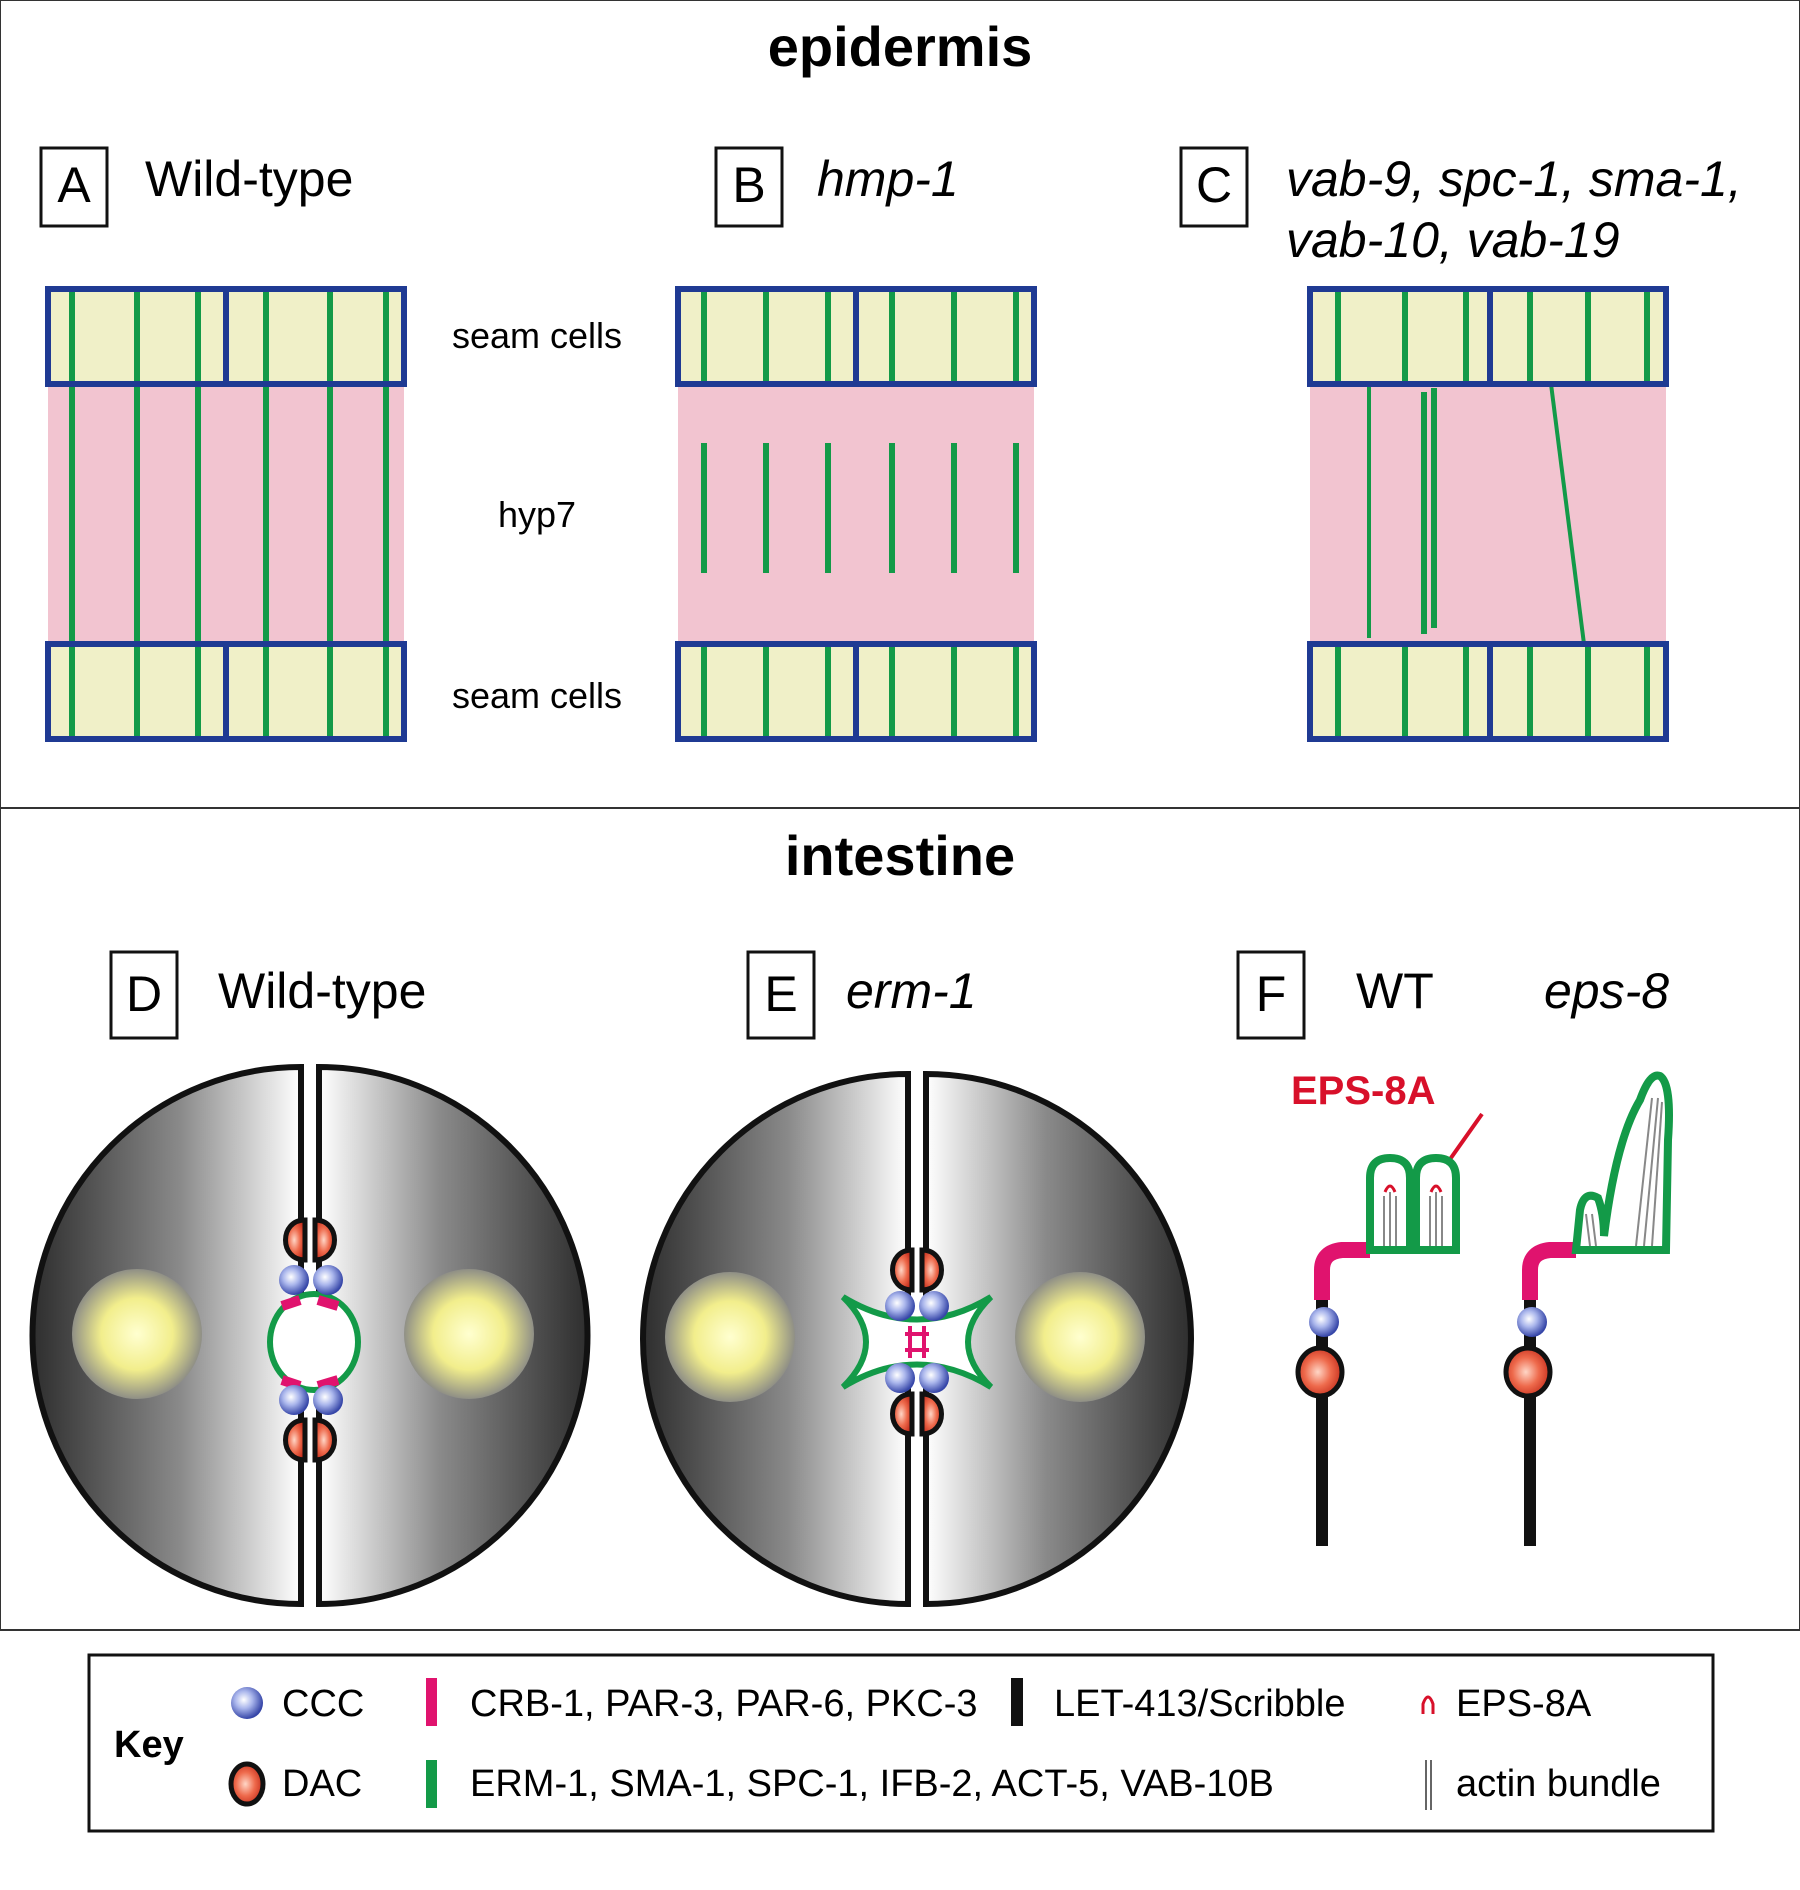 The height and width of the screenshot is (1890, 1800). What do you see at coordinates (900, 46) in the screenshot?
I see `epidermis-title: epidermis` at bounding box center [900, 46].